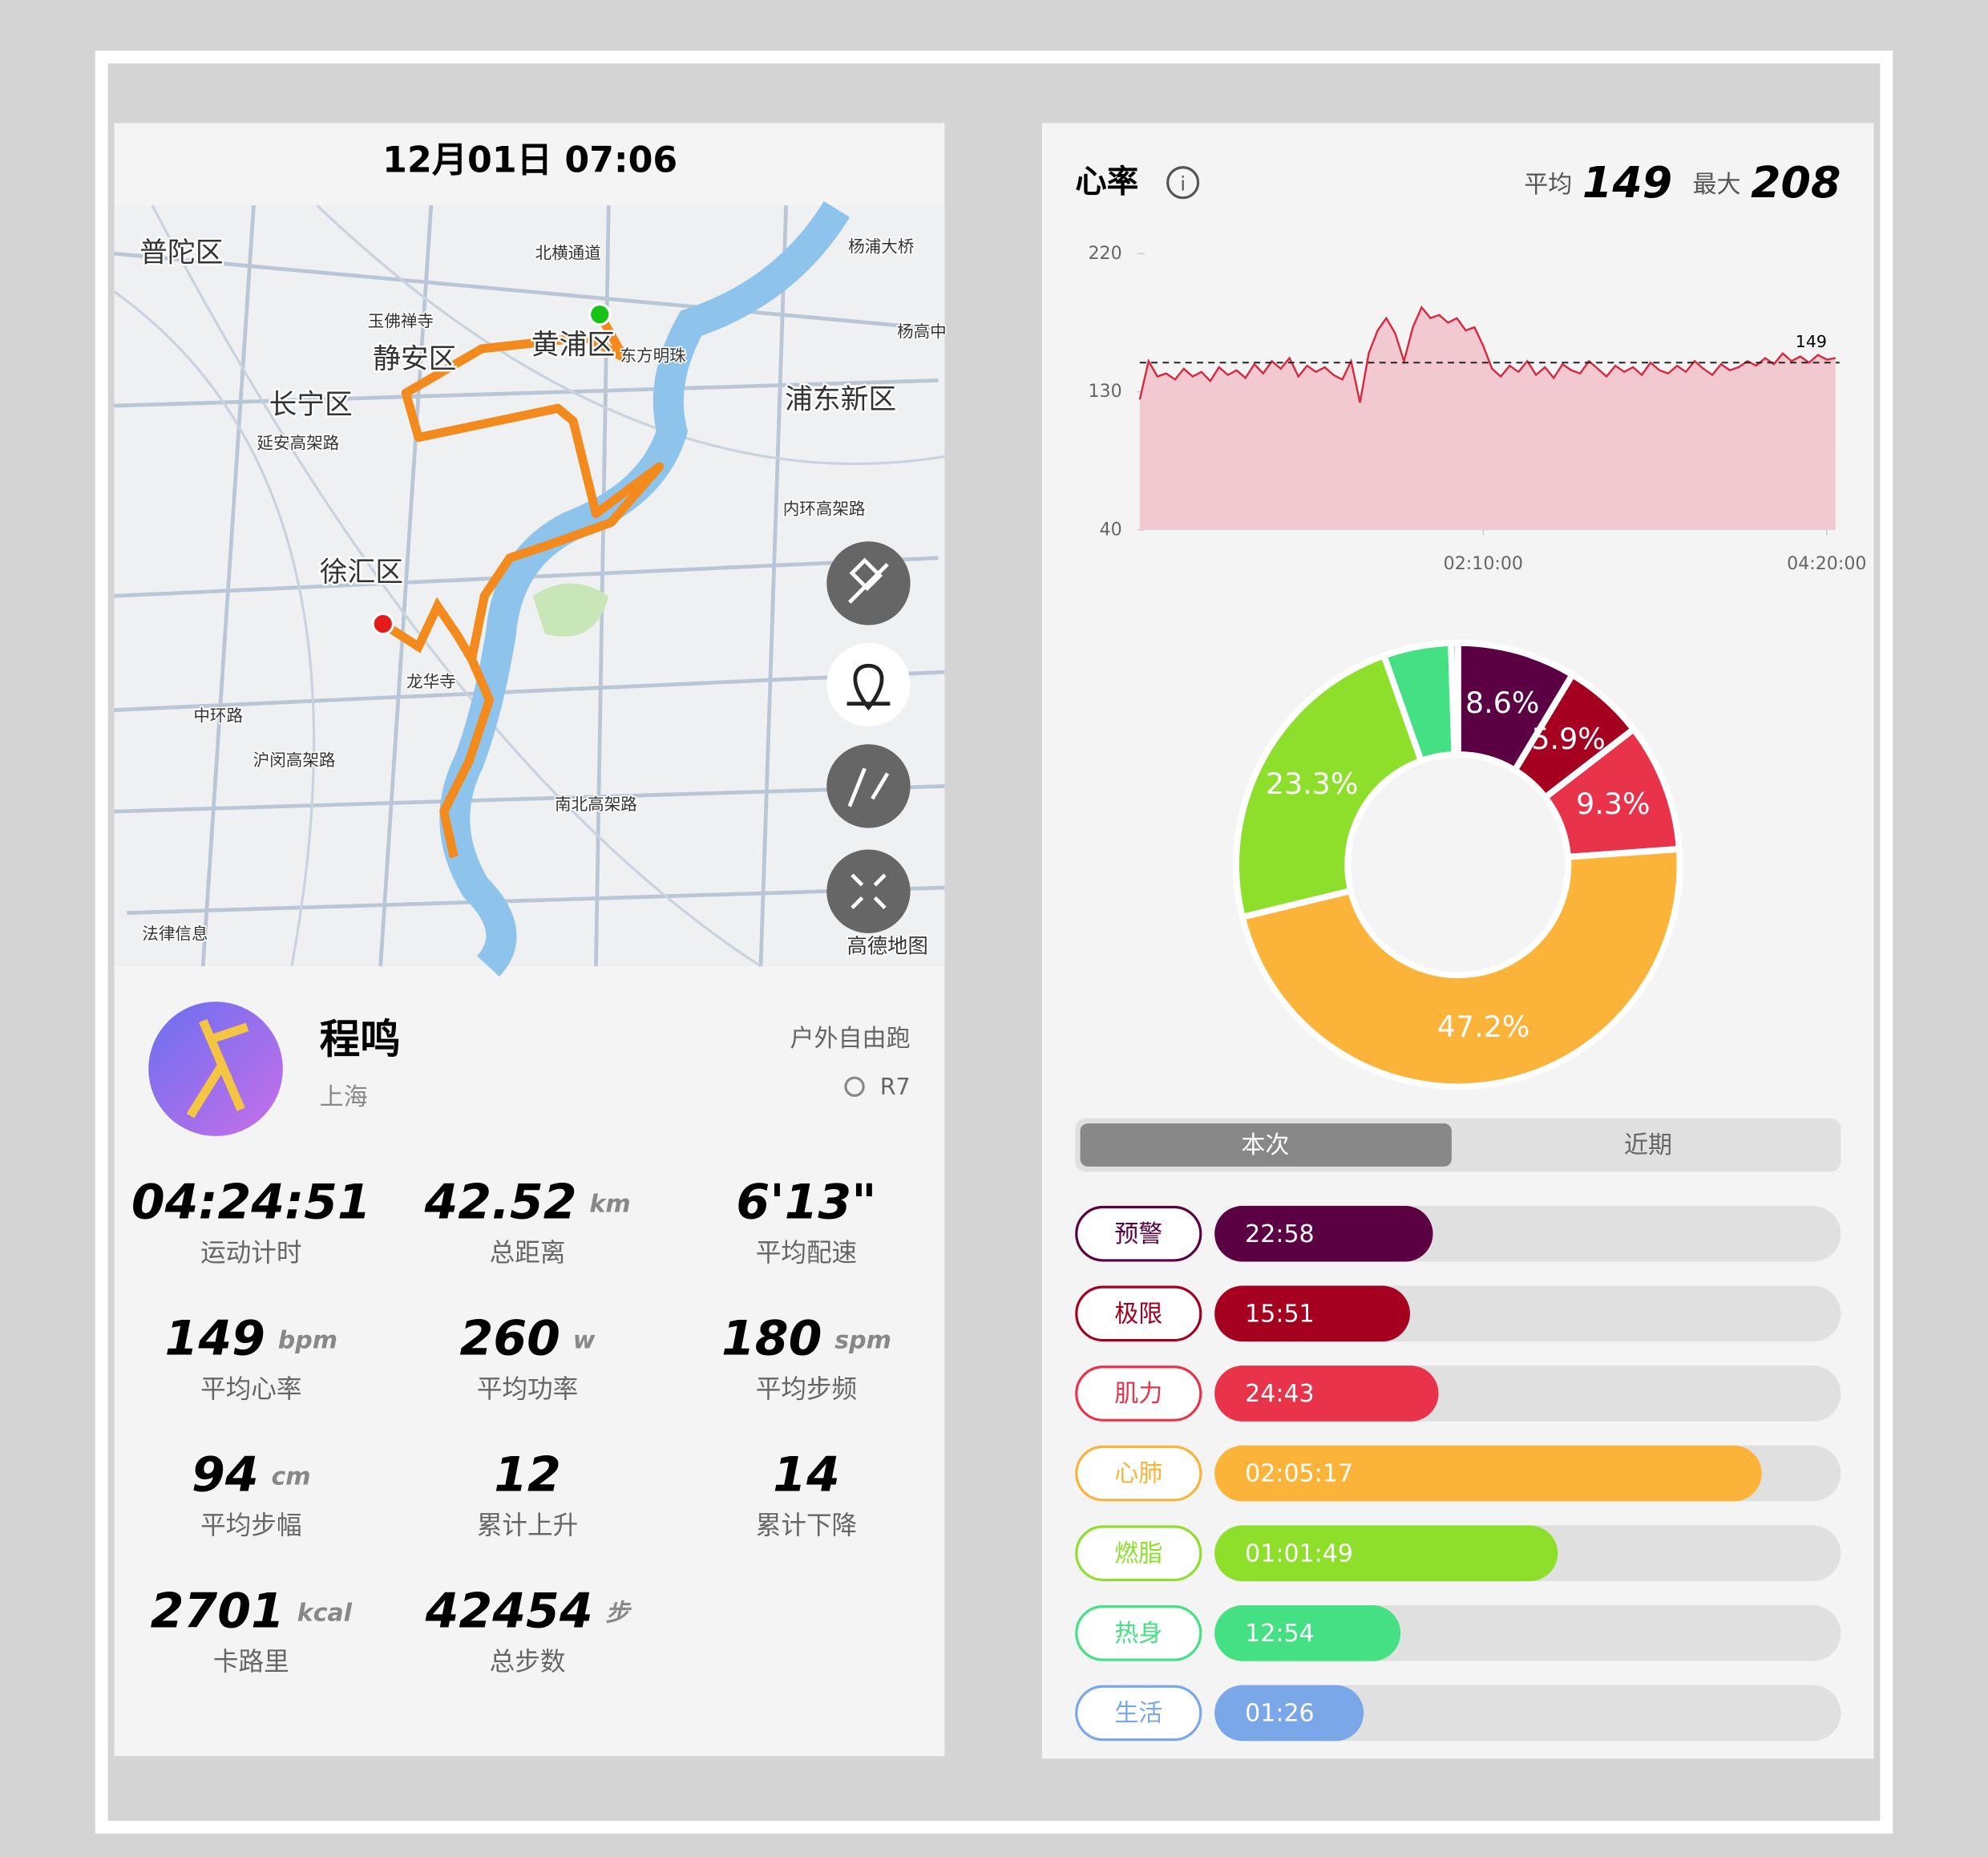 The width and height of the screenshot is (1988, 1857). What do you see at coordinates (1138, 1714) in the screenshot?
I see `zone-name: 生活` at bounding box center [1138, 1714].